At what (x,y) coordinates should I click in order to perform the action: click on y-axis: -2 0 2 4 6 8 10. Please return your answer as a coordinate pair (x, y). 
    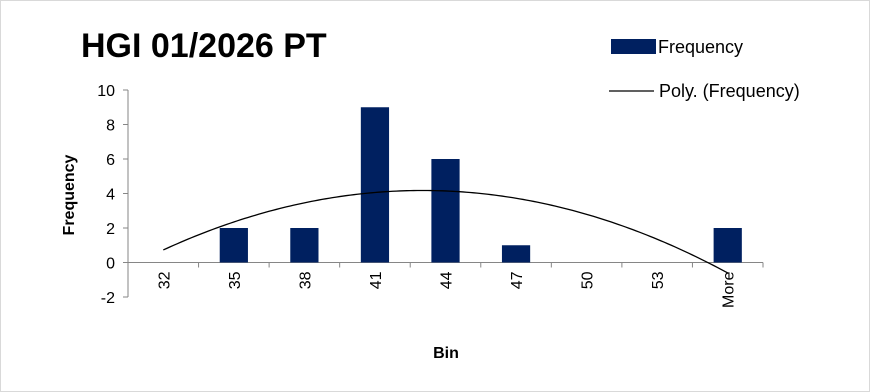
    Looking at the image, I should click on (113, 195).